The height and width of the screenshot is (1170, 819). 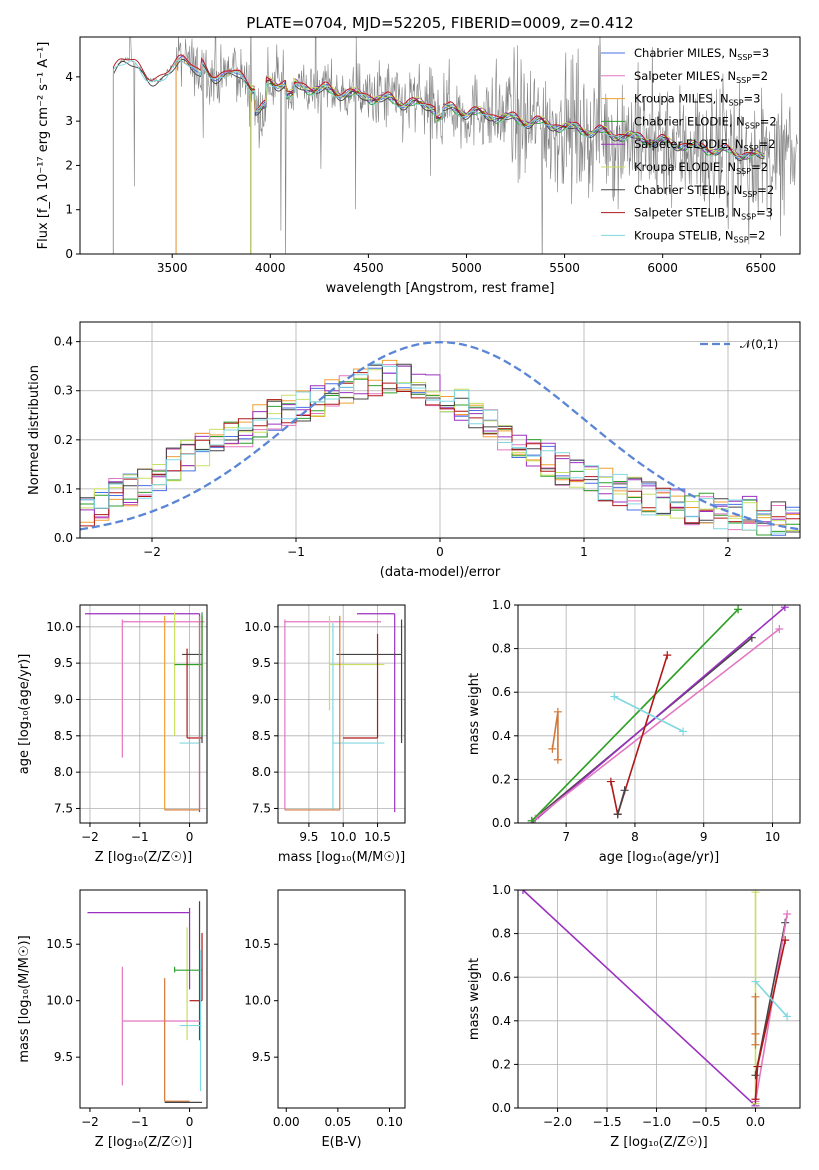 What do you see at coordinates (760, 268) in the screenshot?
I see `x-tick-label: 6500` at bounding box center [760, 268].